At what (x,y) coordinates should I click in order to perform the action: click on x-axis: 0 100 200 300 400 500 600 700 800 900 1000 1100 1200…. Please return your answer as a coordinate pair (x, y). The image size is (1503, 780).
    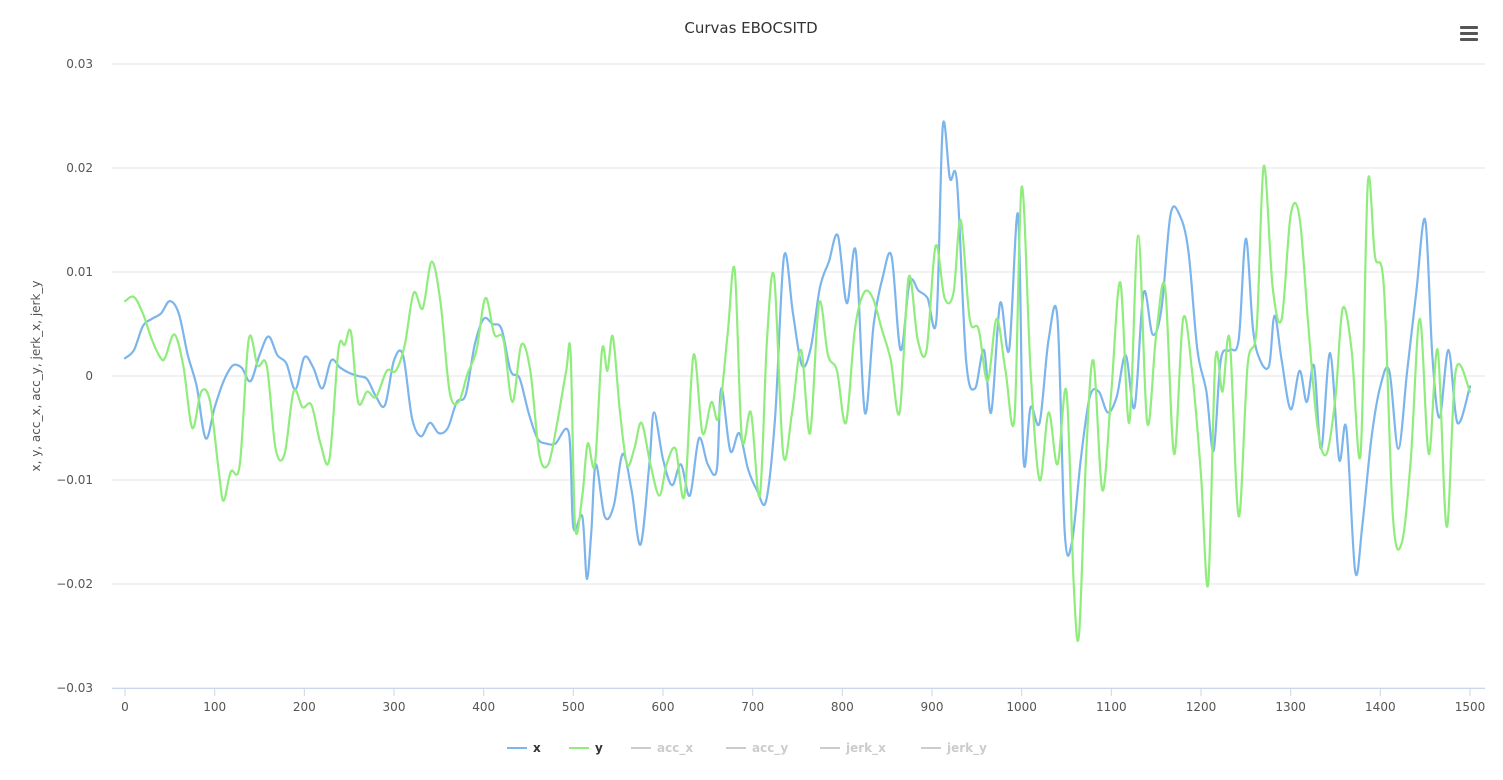
    Looking at the image, I should click on (798, 701).